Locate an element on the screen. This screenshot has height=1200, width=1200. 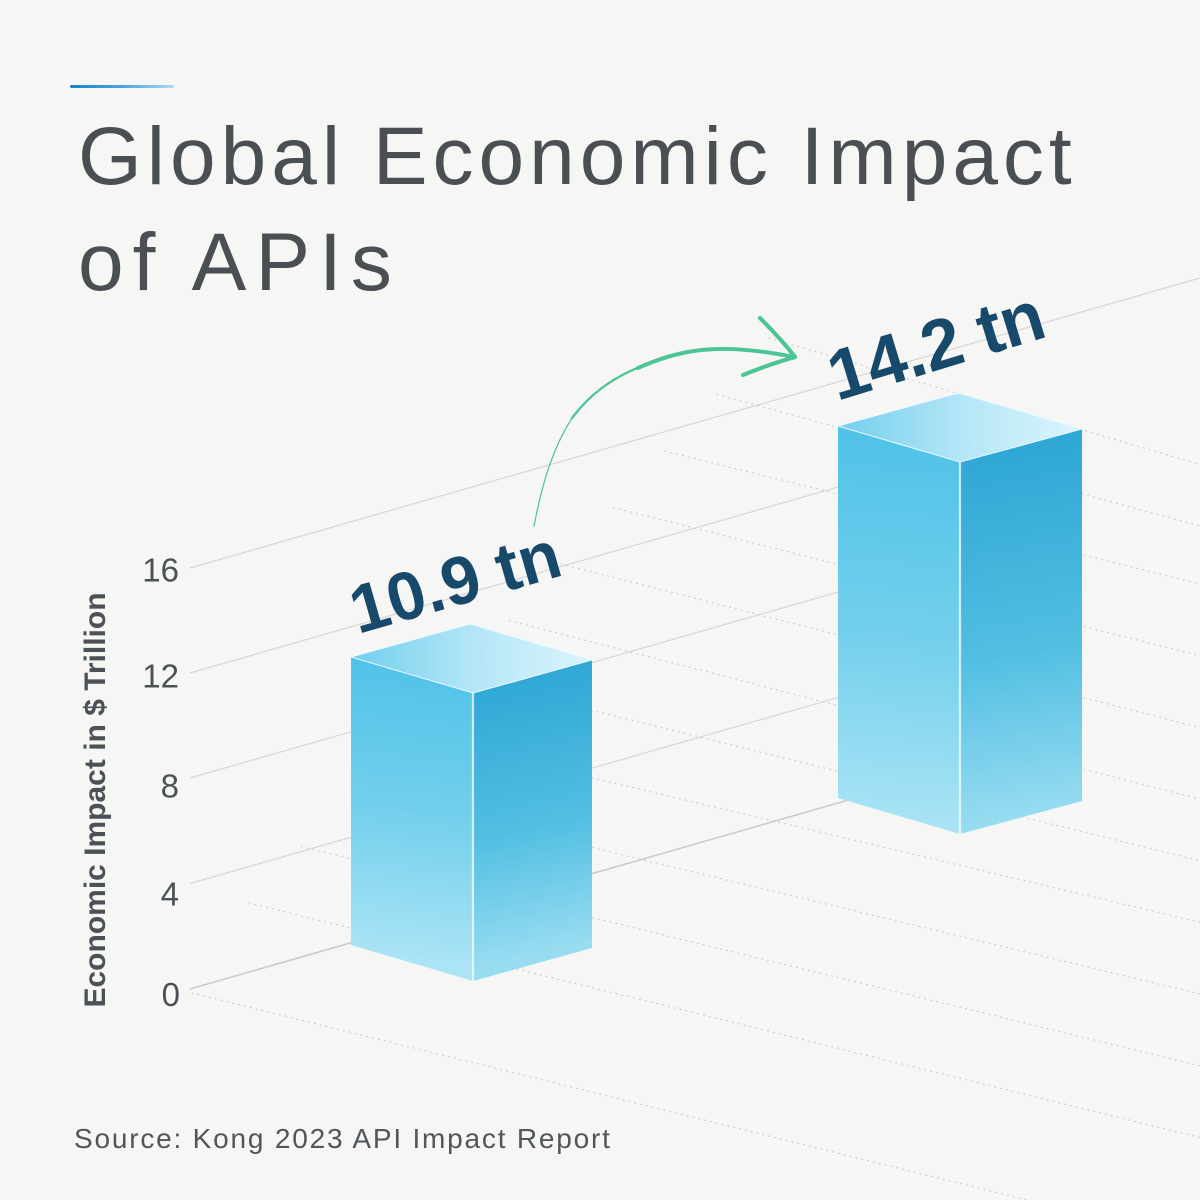
svg-text: 8 is located at coordinates (170, 786).